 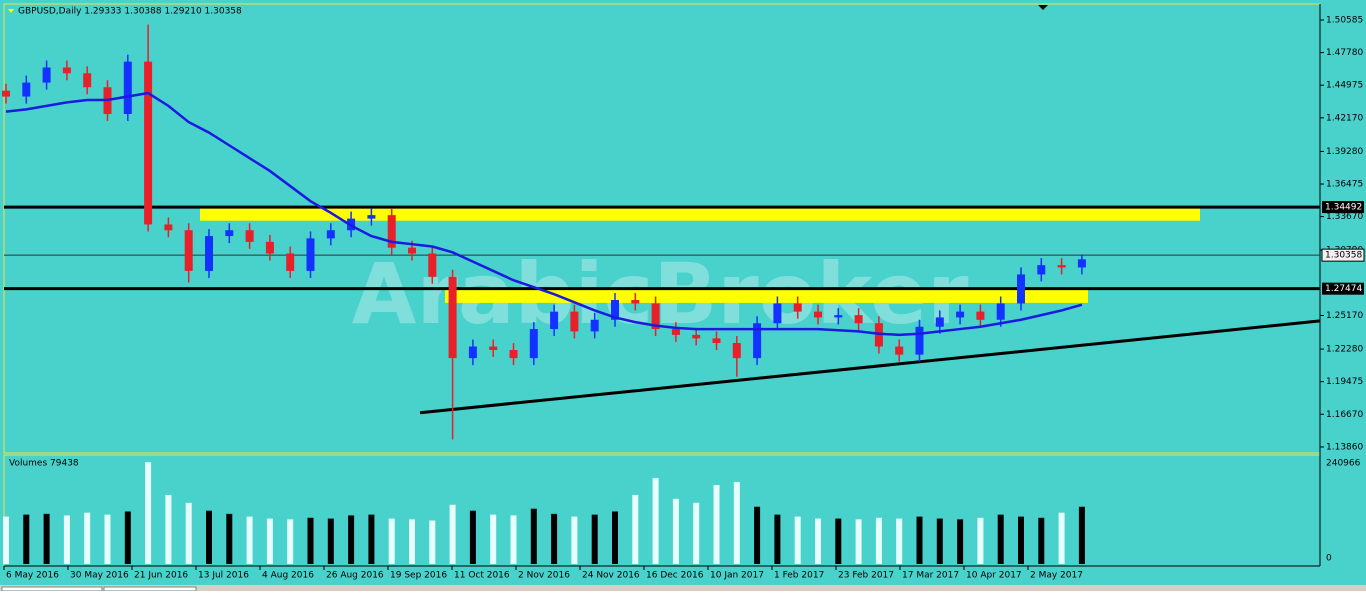 I want to click on y-tick-label: 1.47780, so click(x=1344, y=53).